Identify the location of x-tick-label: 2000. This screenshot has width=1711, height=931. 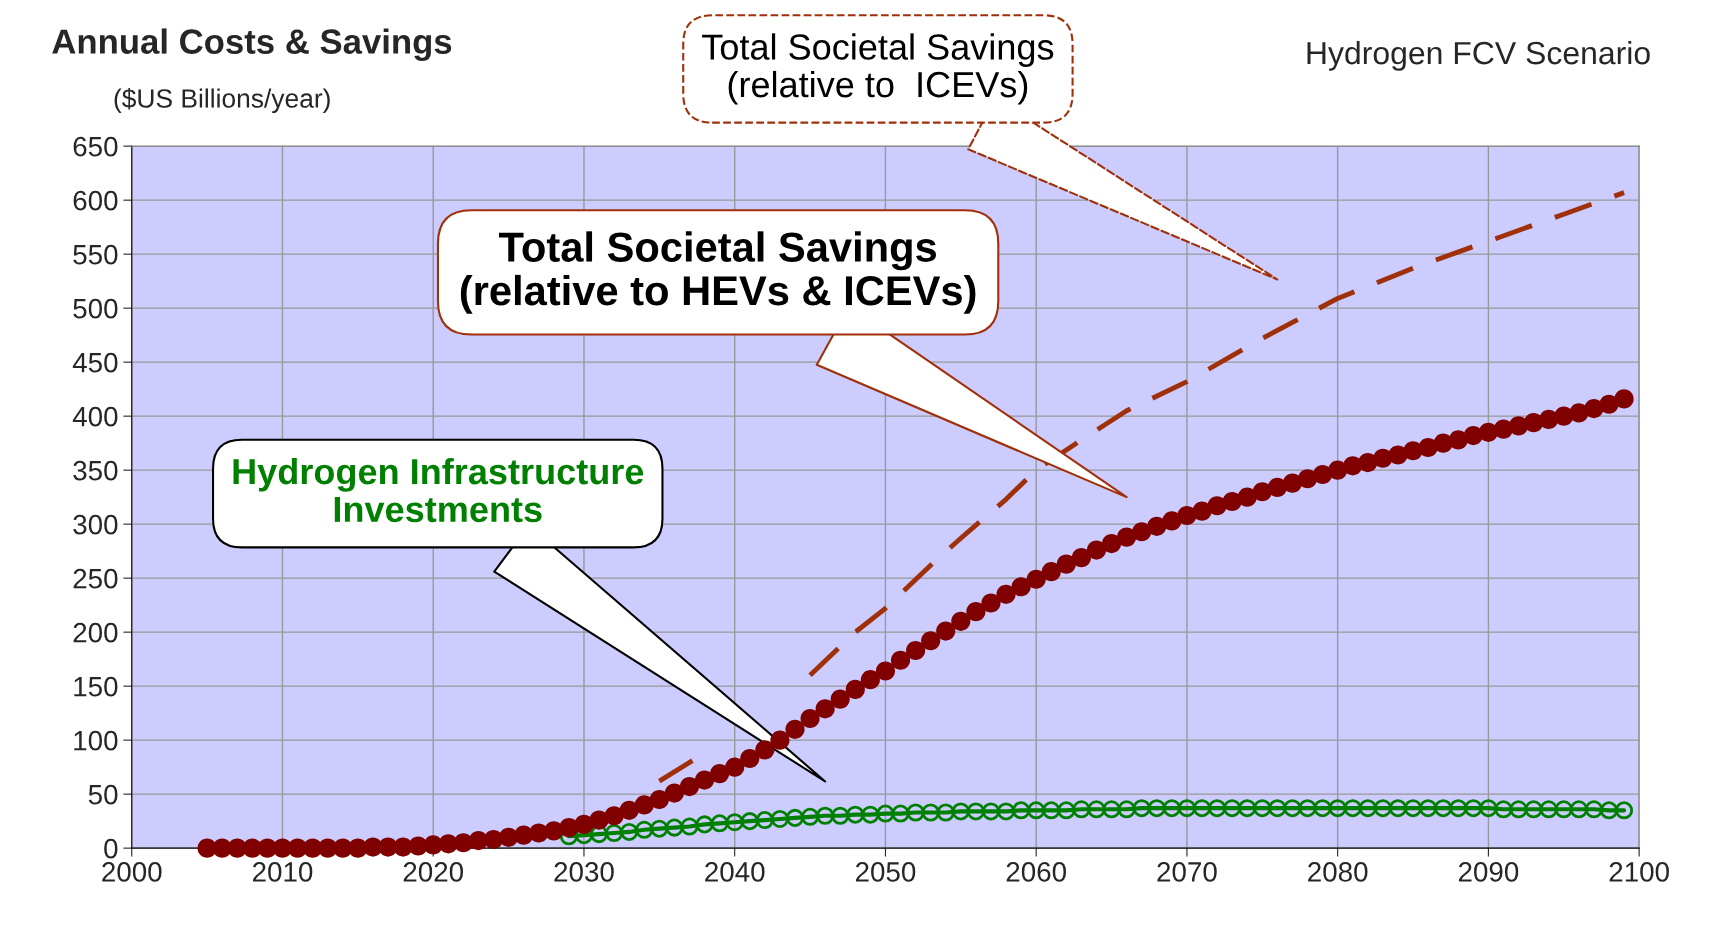
(132, 872).